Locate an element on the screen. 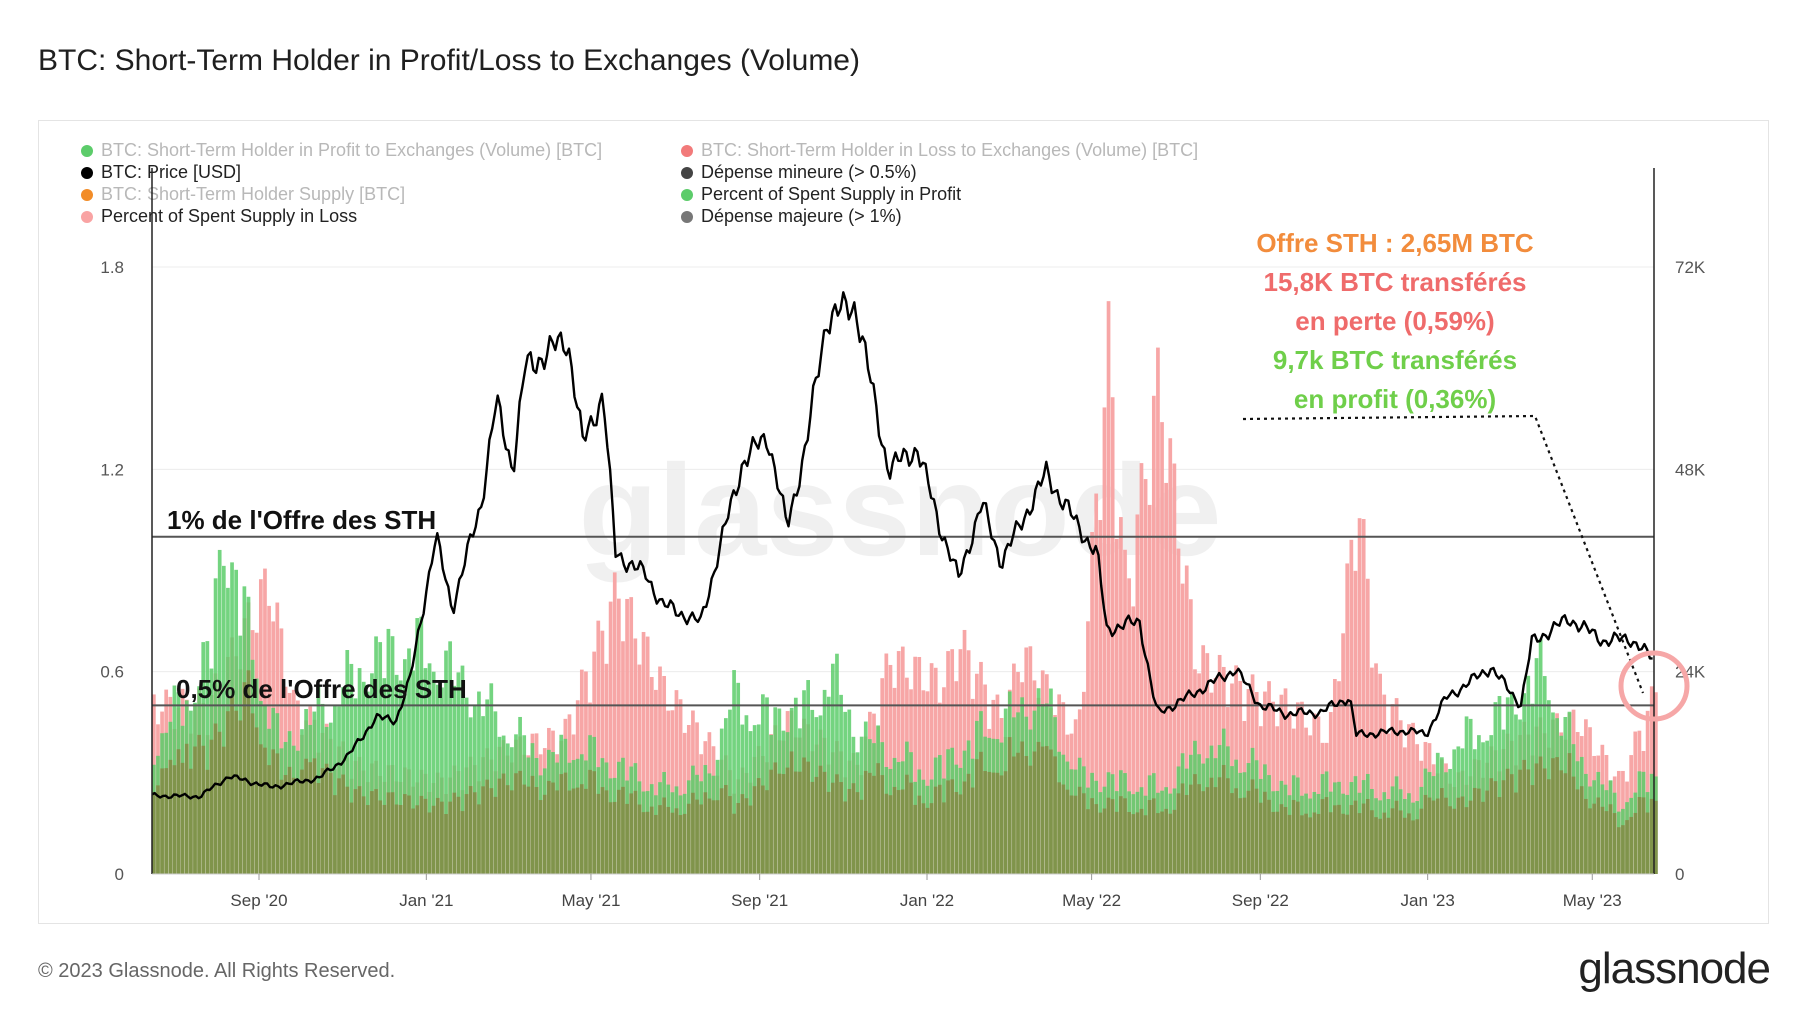  legend-item-price: BTC: Price [USD] is located at coordinates (161, 172).